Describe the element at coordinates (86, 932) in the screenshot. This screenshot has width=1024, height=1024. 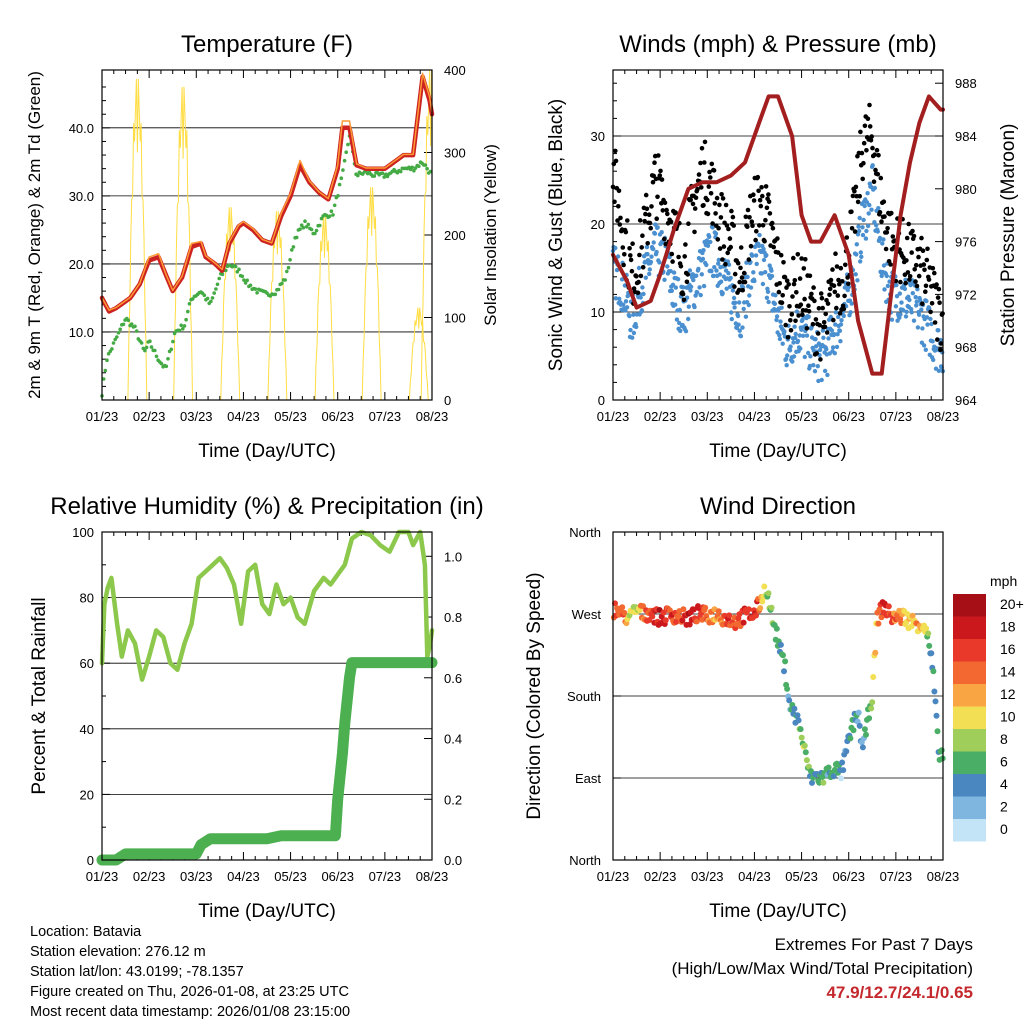
I see `info-location: Location: Batavia` at that location.